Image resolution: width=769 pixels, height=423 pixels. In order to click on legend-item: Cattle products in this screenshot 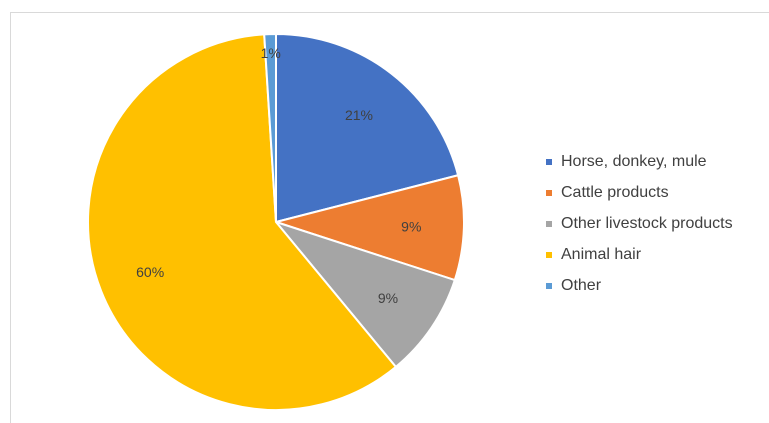, I will do `click(639, 192)`.